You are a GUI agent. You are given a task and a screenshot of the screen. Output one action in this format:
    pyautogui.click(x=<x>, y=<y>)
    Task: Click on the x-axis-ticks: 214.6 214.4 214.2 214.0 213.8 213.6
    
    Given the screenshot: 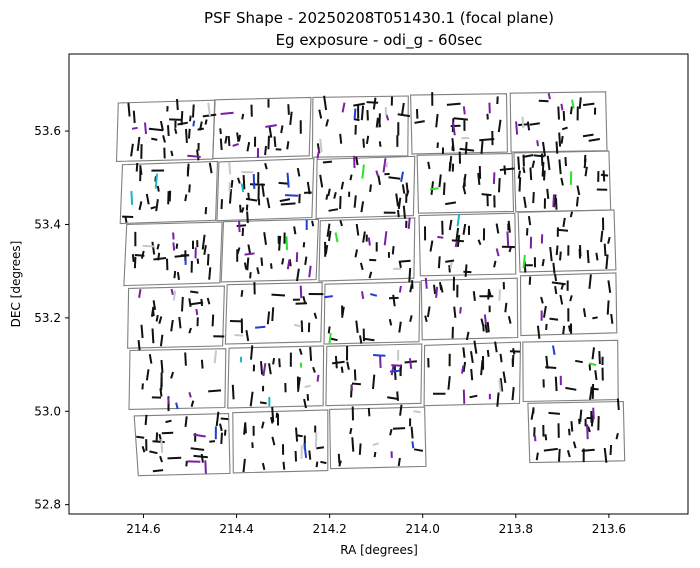 What is the action you would take?
    pyautogui.click(x=376, y=525)
    